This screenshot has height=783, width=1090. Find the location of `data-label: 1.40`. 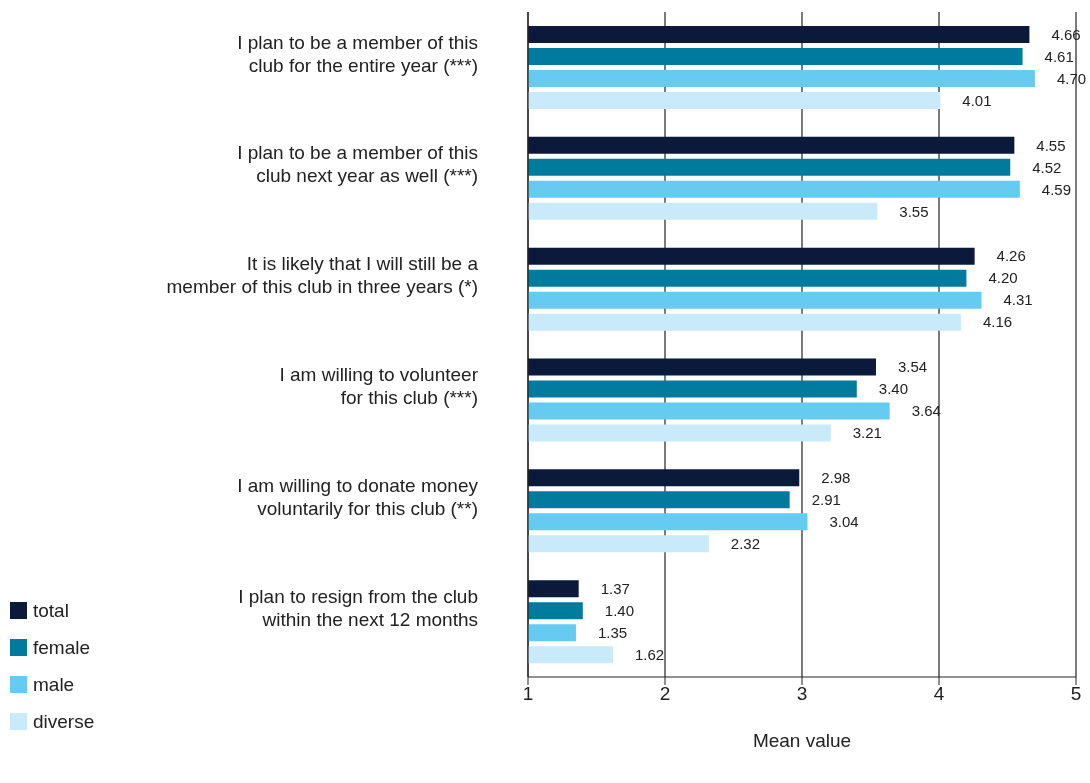

data-label: 1.40 is located at coordinates (619, 610).